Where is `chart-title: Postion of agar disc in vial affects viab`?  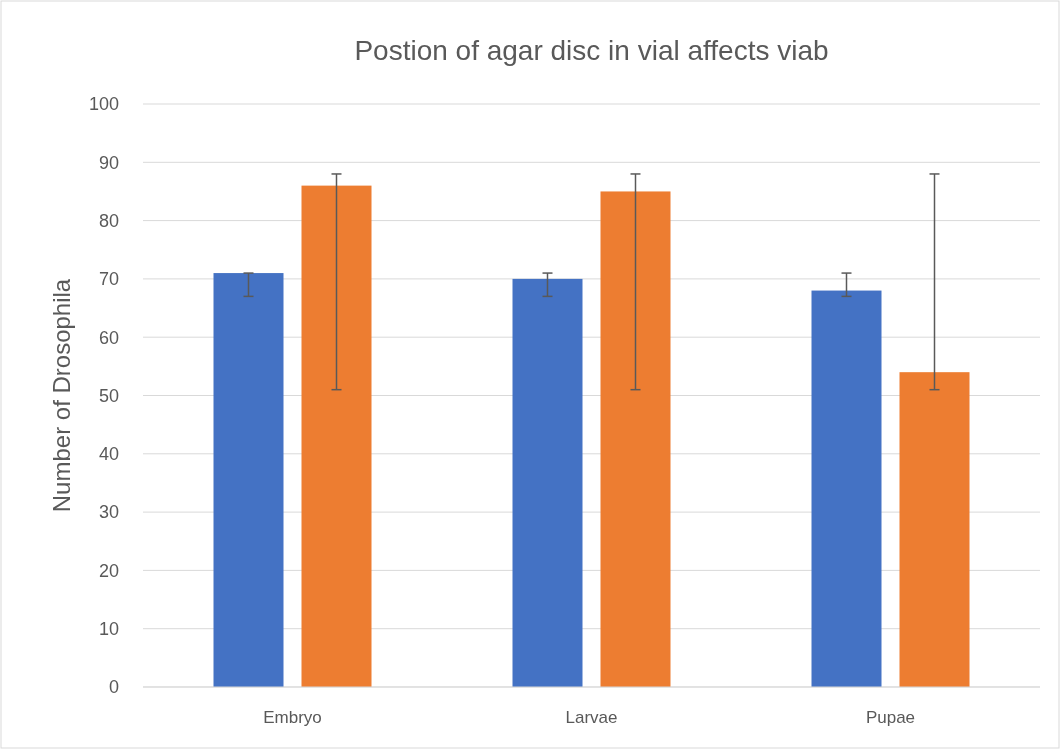 chart-title: Postion of agar disc in vial affects viab is located at coordinates (591, 50).